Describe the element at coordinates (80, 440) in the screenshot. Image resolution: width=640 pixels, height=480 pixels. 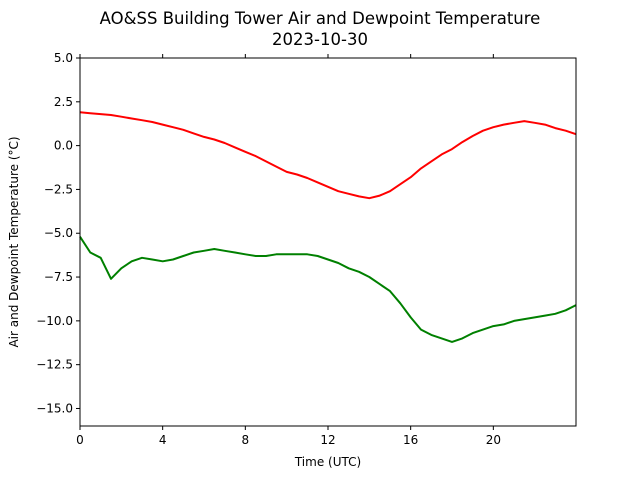
I see `x-tick-label: 0` at that location.